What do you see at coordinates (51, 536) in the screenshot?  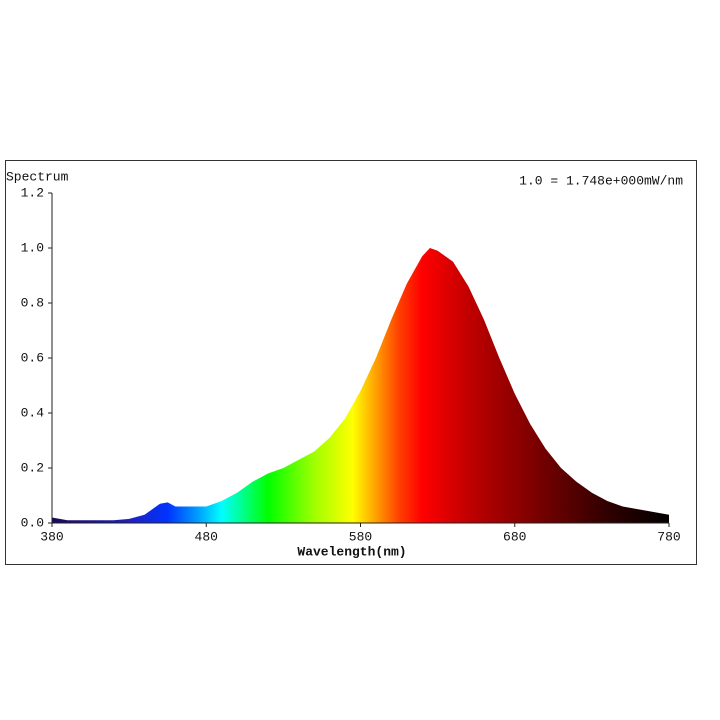 I see `x-tick-label: 380` at bounding box center [51, 536].